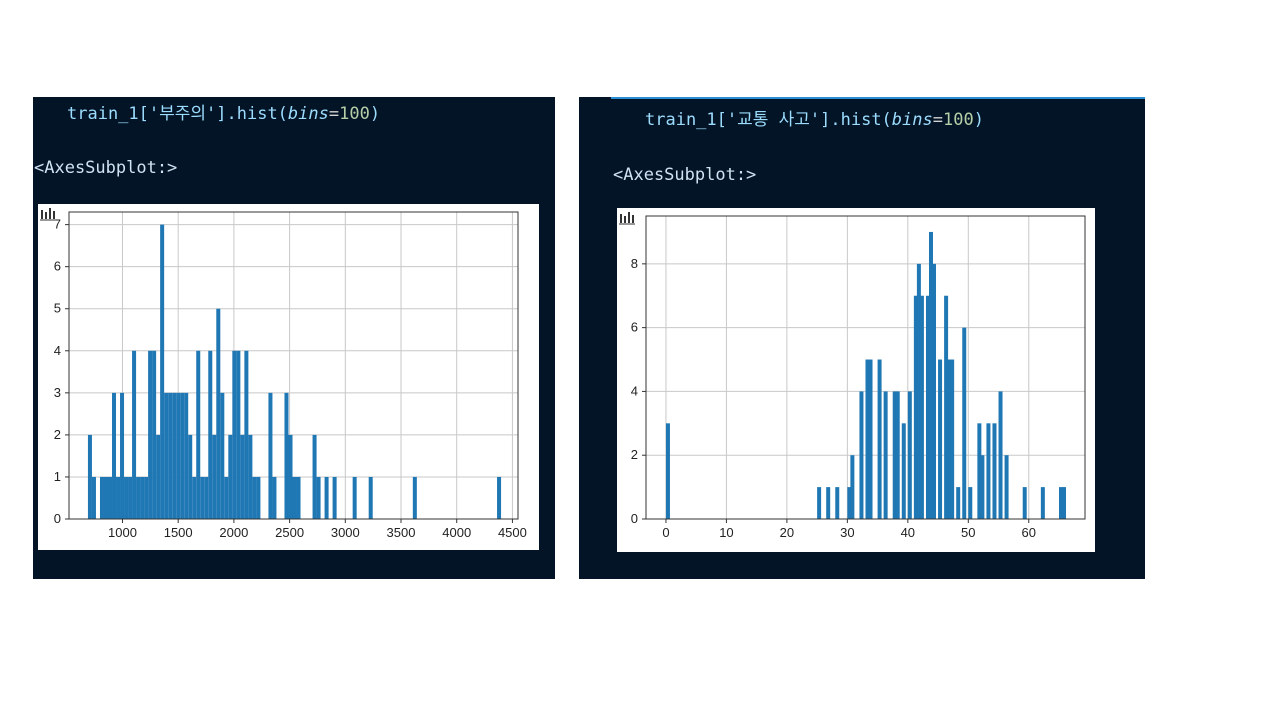 This screenshot has height=720, width=1280. Describe the element at coordinates (958, 120) in the screenshot. I see `code-number: 100` at that location.